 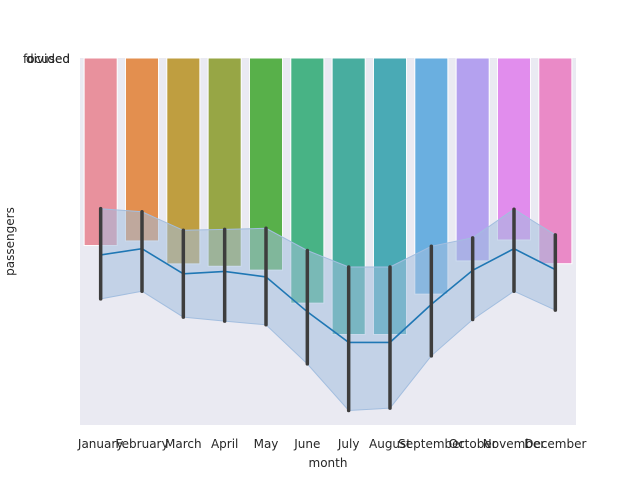 What do you see at coordinates (555, 444) in the screenshot?
I see `x-tick-label-december: December` at bounding box center [555, 444].